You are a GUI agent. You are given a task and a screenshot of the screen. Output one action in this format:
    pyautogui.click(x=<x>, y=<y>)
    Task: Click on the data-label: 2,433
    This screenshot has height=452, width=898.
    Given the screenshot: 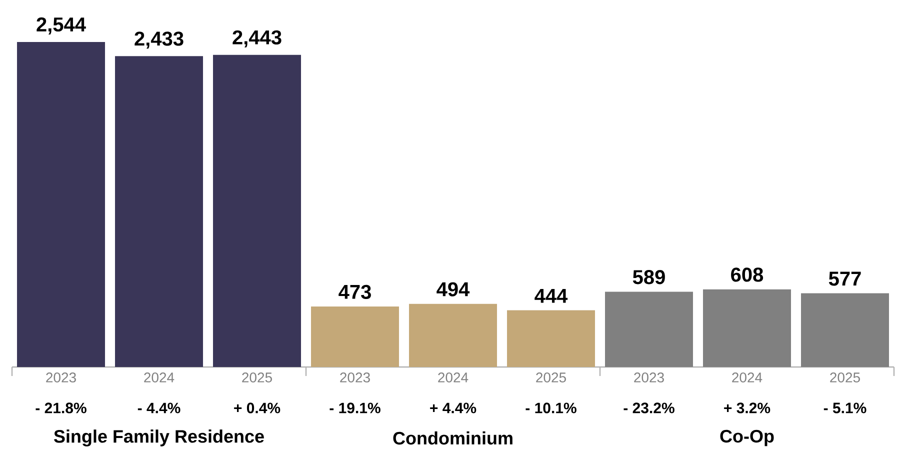 What is the action you would take?
    pyautogui.click(x=159, y=40)
    